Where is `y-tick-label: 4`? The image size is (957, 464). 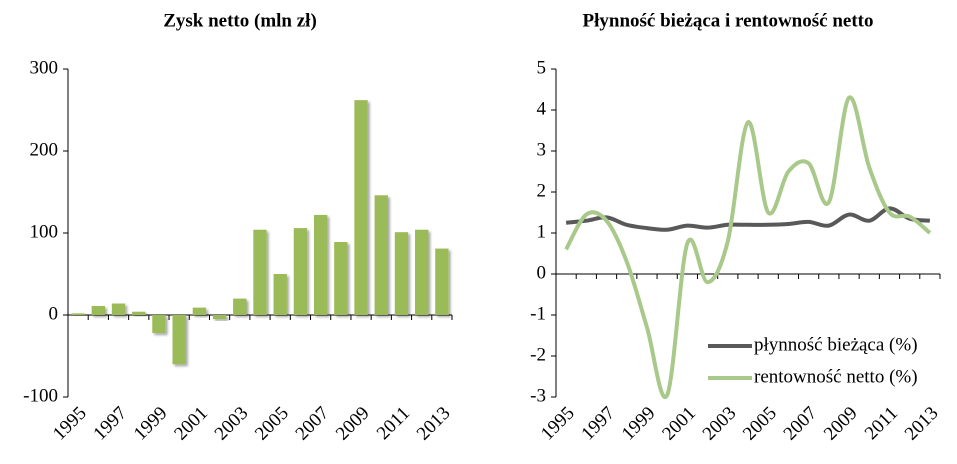 y-tick-label: 4 is located at coordinates (542, 108).